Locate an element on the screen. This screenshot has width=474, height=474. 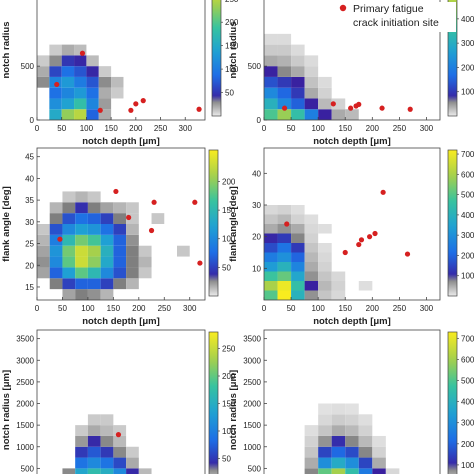
colorbar-tick-label: 150 is located at coordinates (229, 404).